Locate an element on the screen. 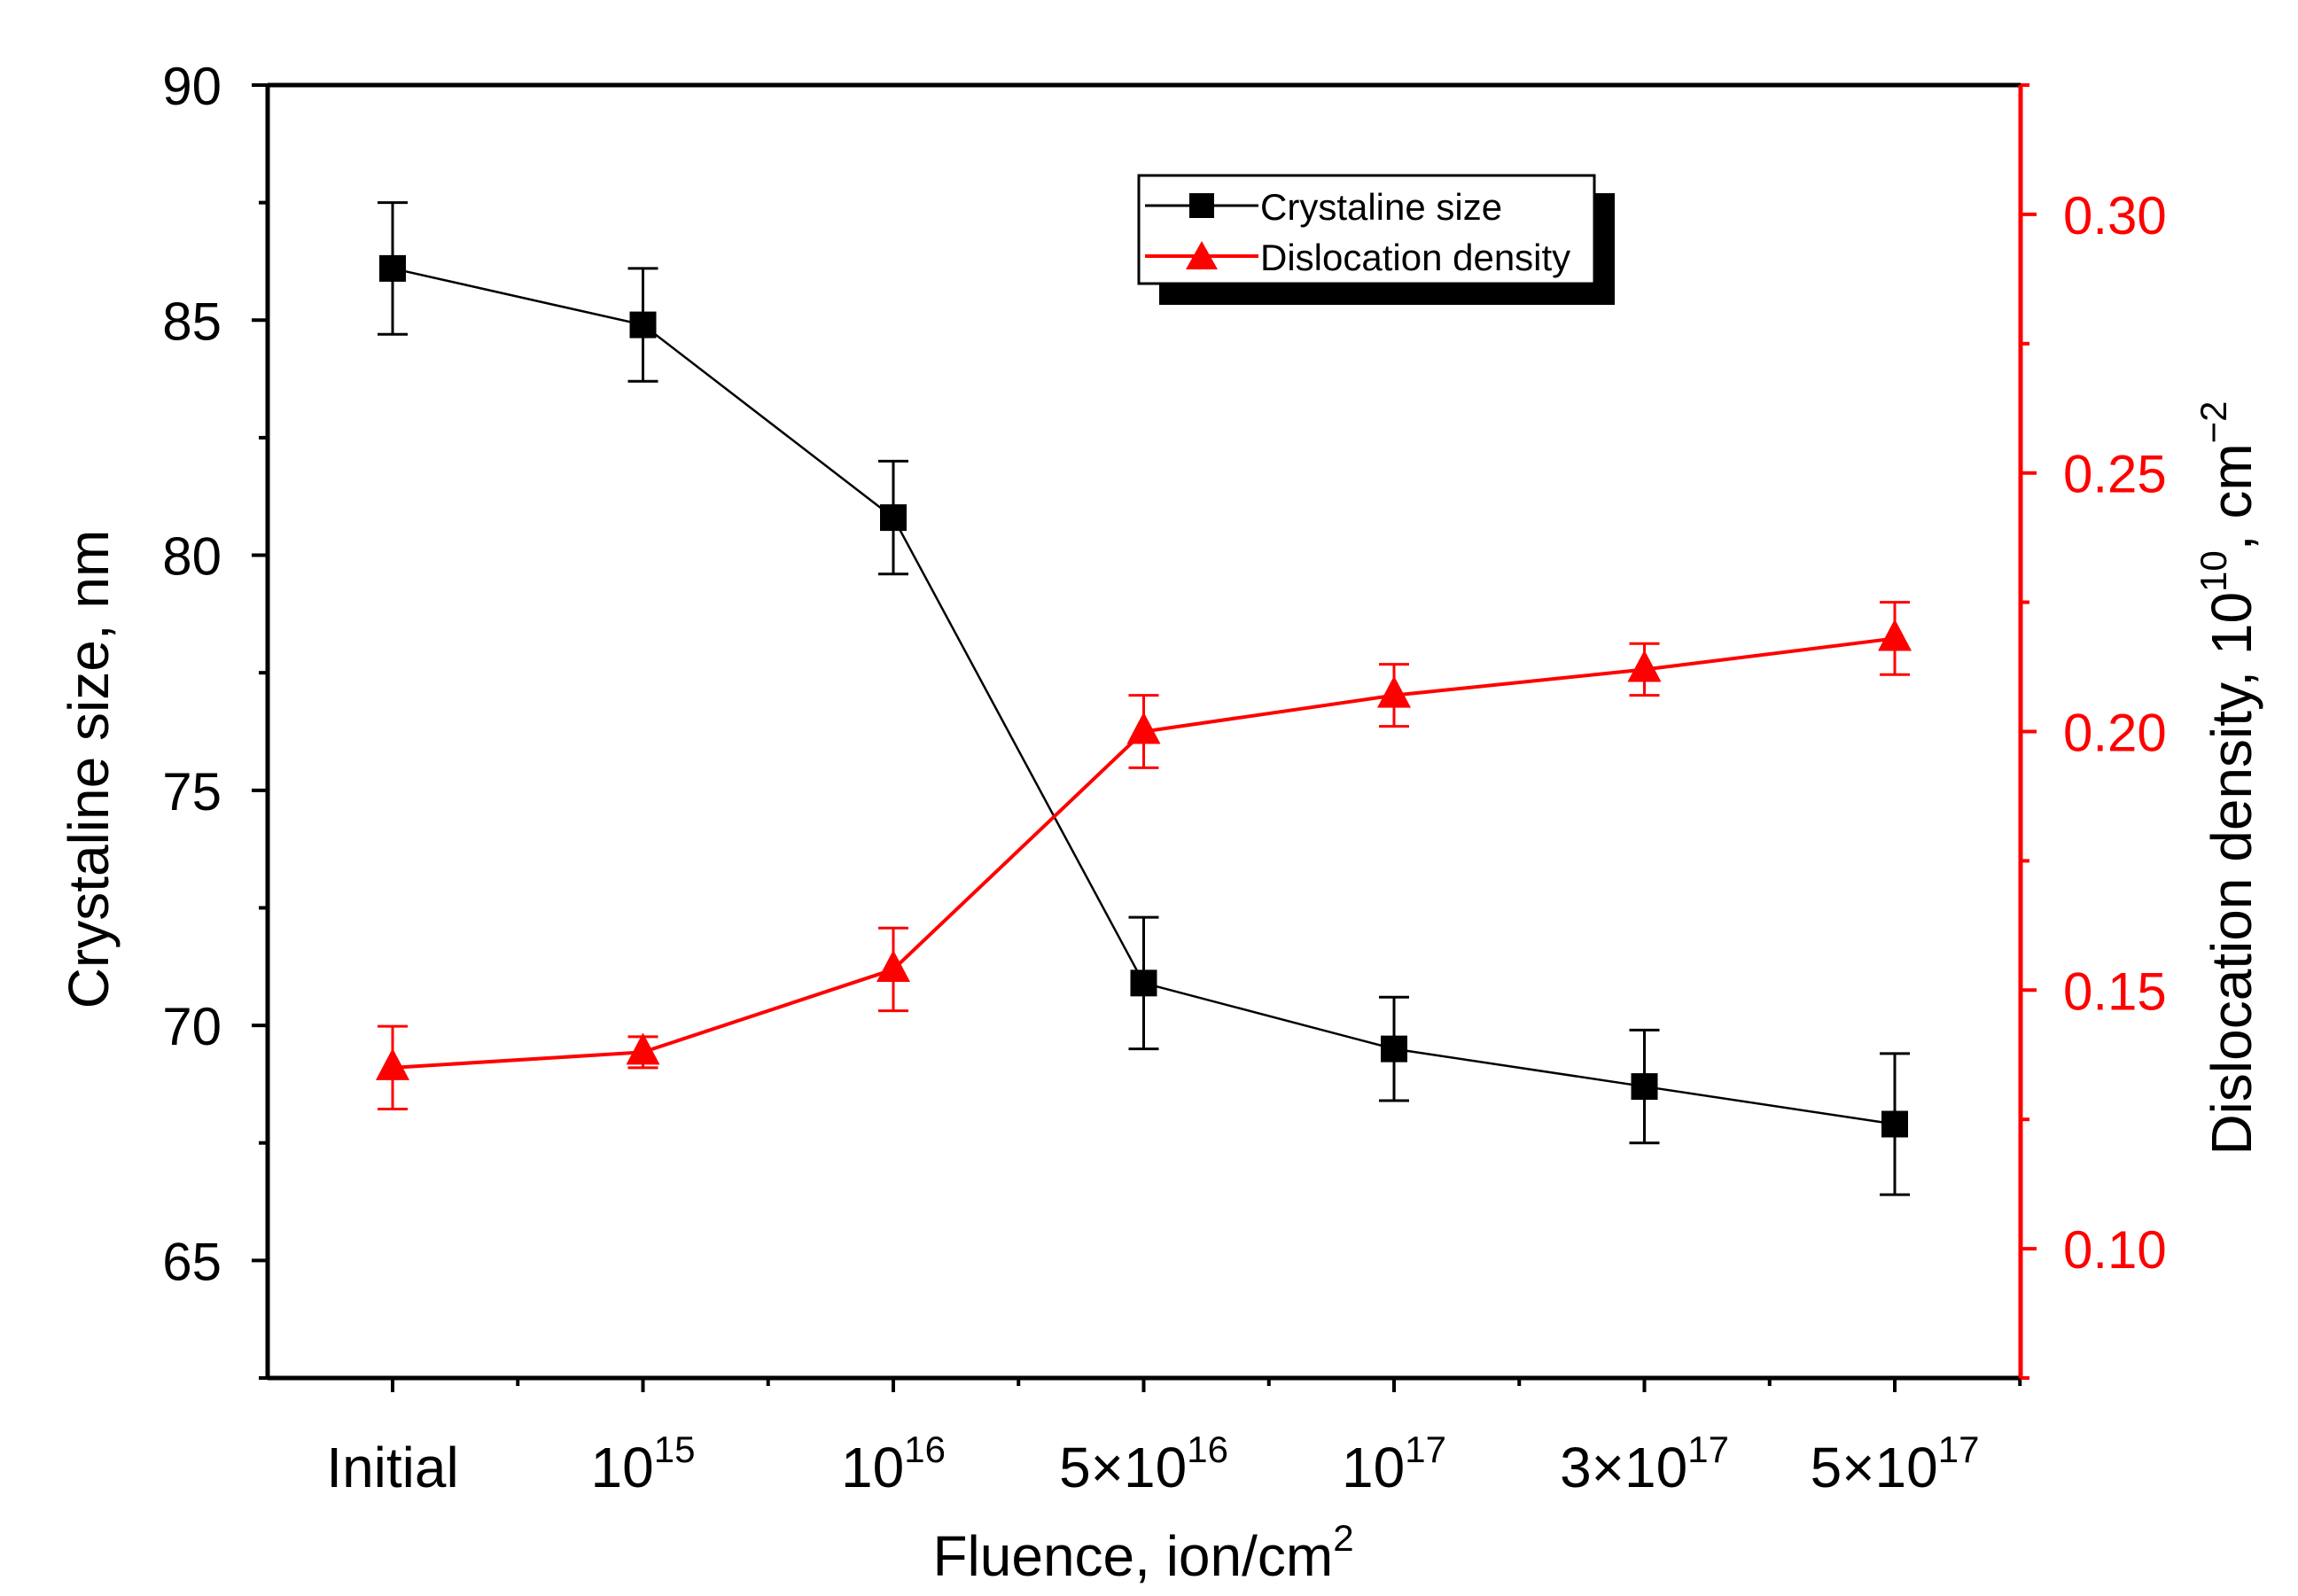  x-tick-label: 3×10¹⁷ is located at coordinates (1644, 1464).